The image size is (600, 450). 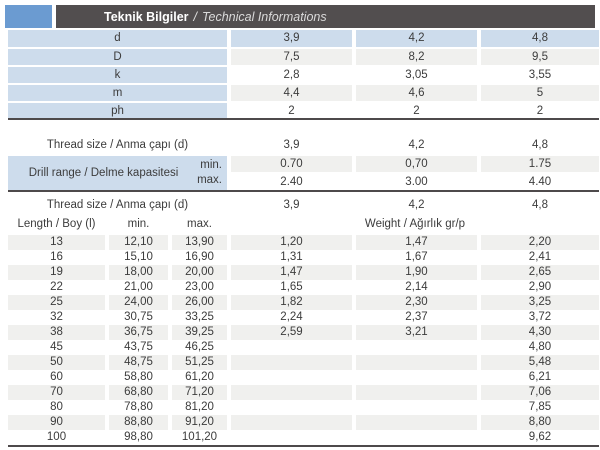 I want to click on length-min-value: 78,80, so click(x=138, y=407).